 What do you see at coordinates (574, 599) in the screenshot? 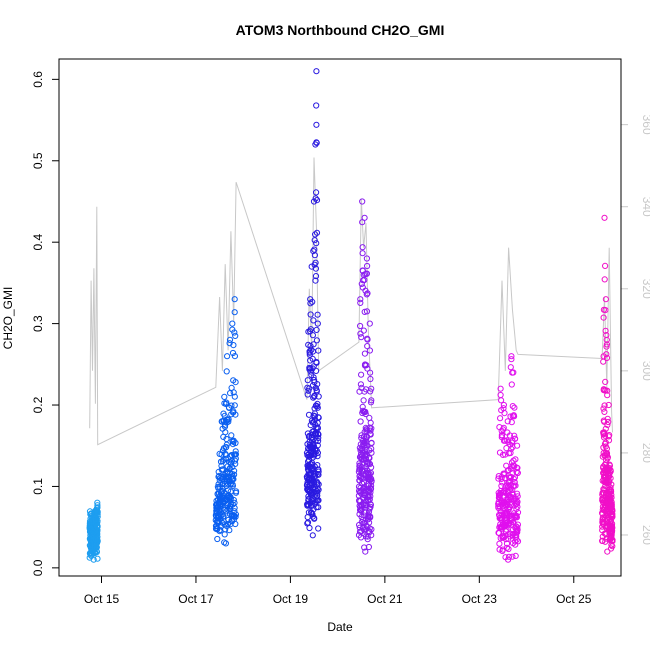
I see `x-tick-label: Oct 25` at bounding box center [574, 599].